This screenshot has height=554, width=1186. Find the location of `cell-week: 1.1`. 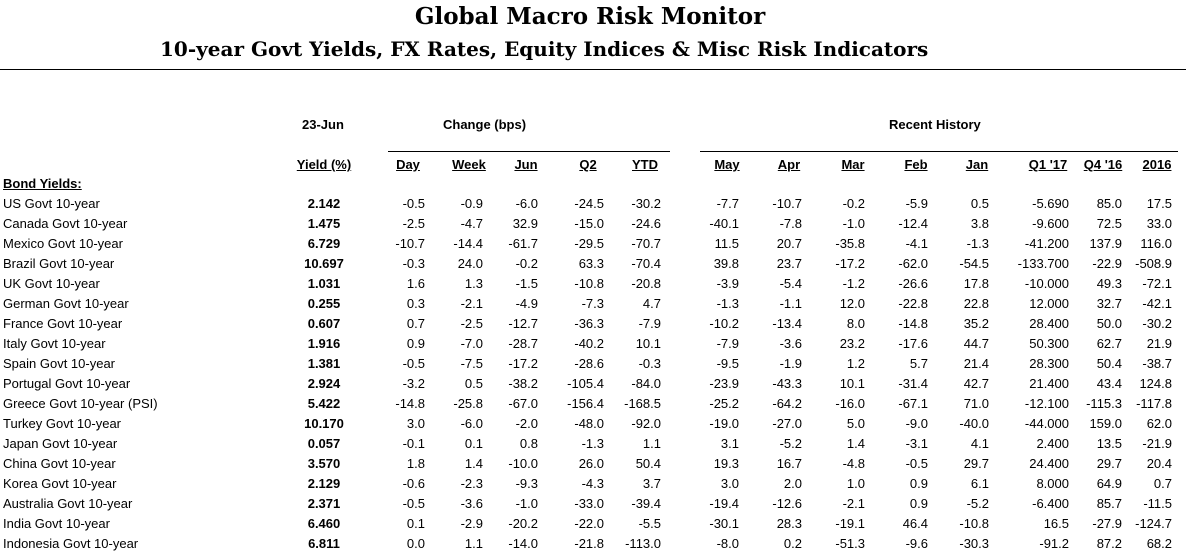

cell-week: 1.1 is located at coordinates (473, 543).